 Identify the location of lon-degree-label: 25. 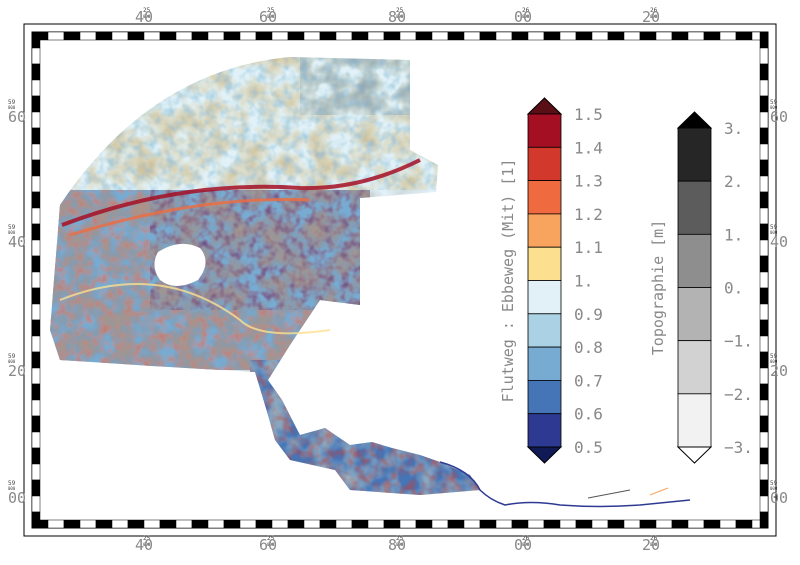
(271, 538).